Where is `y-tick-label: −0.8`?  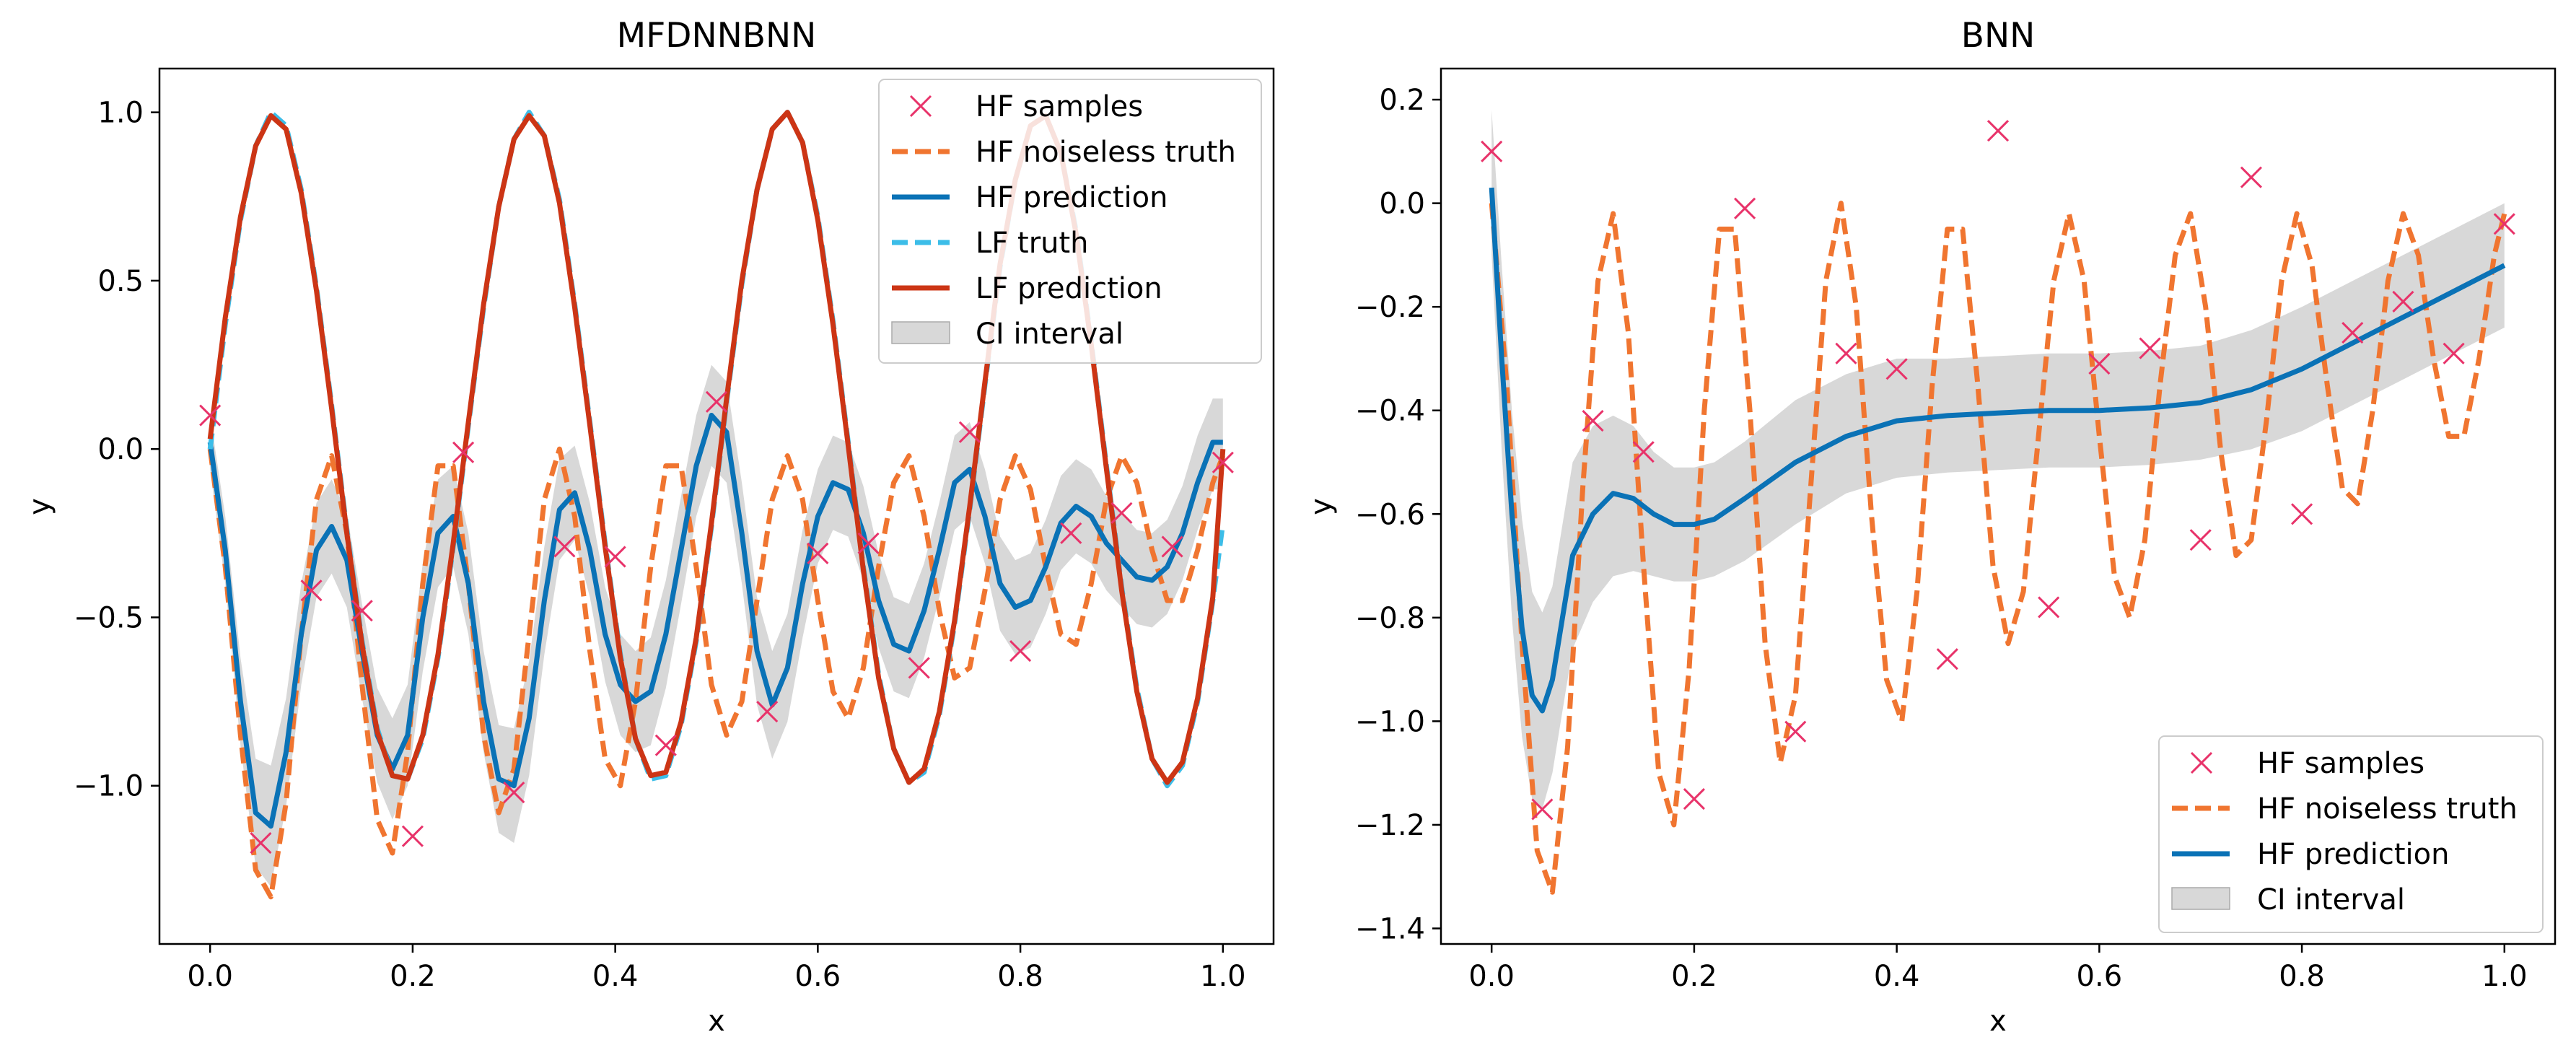 y-tick-label: −0.8 is located at coordinates (1390, 618).